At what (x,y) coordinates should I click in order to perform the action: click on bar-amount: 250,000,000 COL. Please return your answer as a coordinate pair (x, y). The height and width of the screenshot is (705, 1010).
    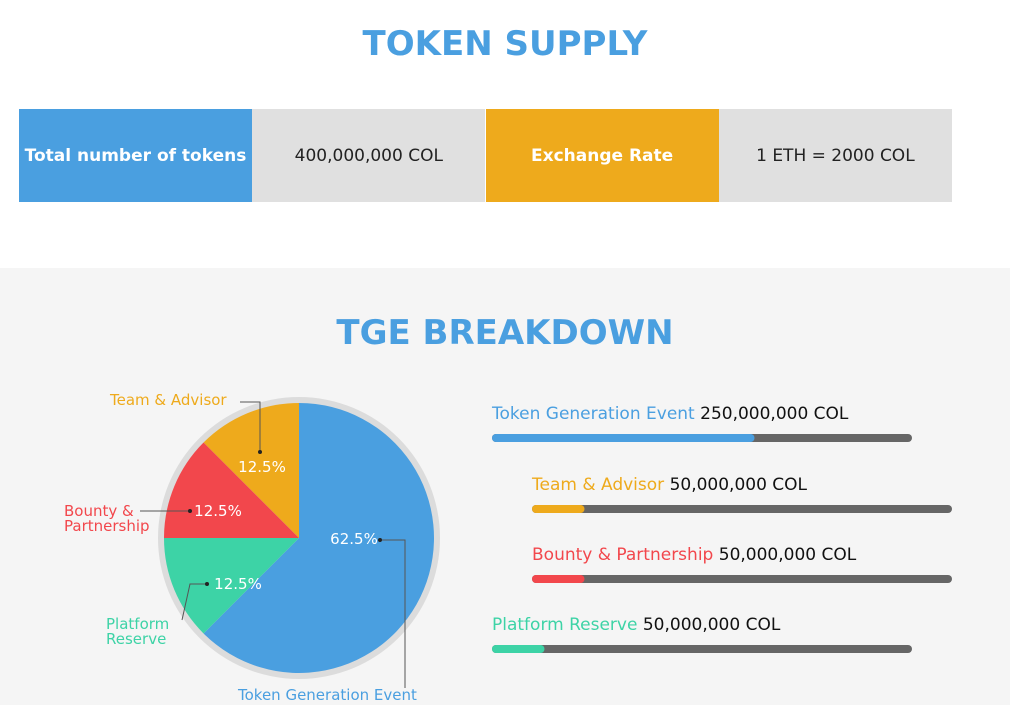
    Looking at the image, I should click on (774, 414).